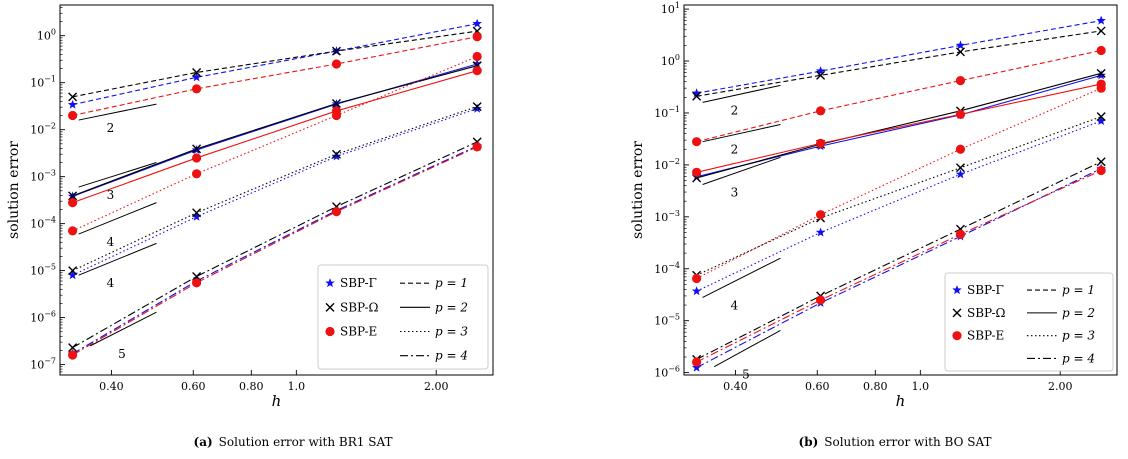 The width and height of the screenshot is (1128, 459). I want to click on y-tick-label: 10⁻³, so click(43, 176).